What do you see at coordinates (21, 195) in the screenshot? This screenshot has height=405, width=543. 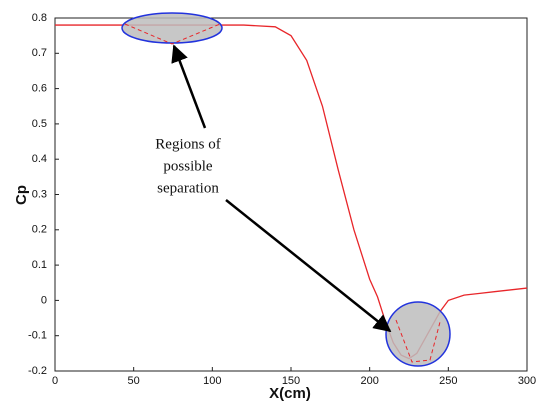 I see `y-axis-label: Cp` at bounding box center [21, 195].